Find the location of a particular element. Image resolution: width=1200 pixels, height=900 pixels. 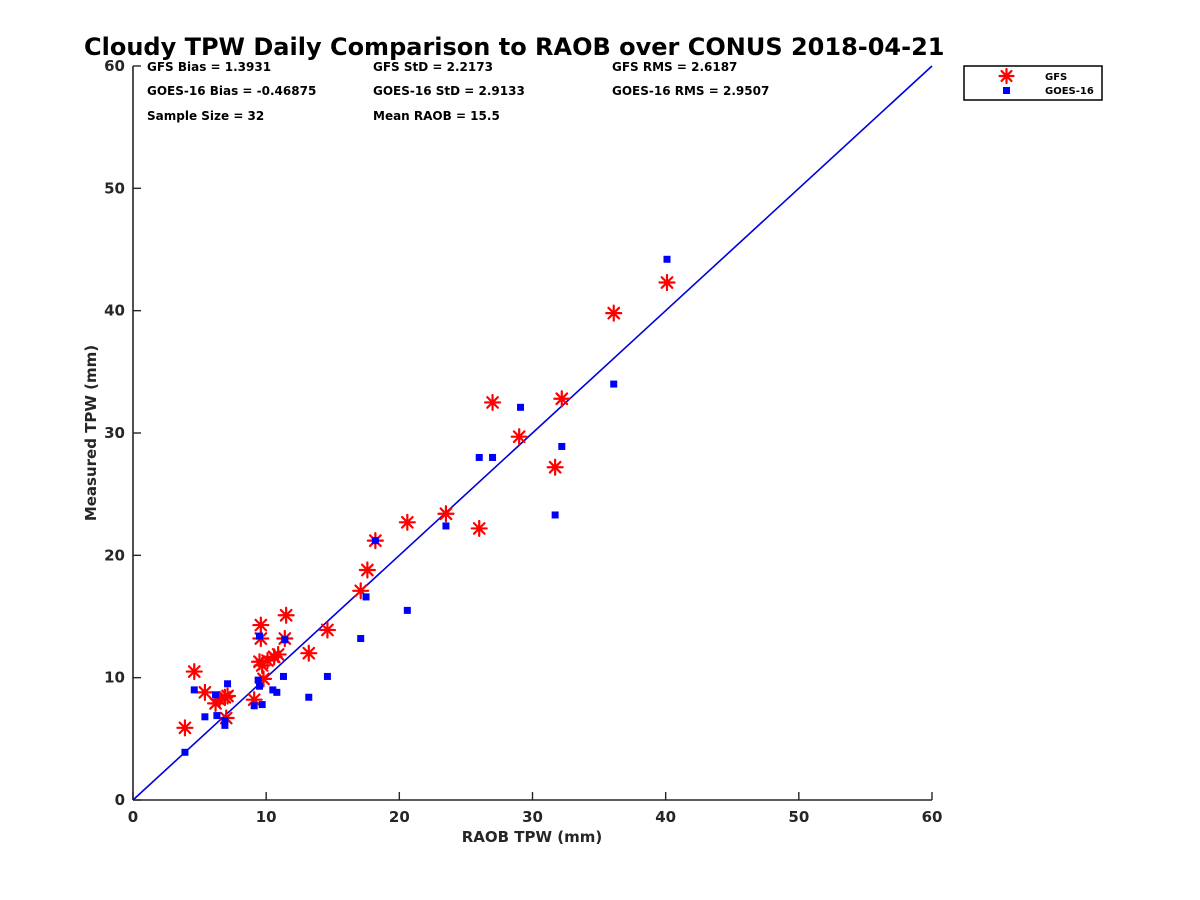

y-tick-label: 0 is located at coordinates (120, 800).